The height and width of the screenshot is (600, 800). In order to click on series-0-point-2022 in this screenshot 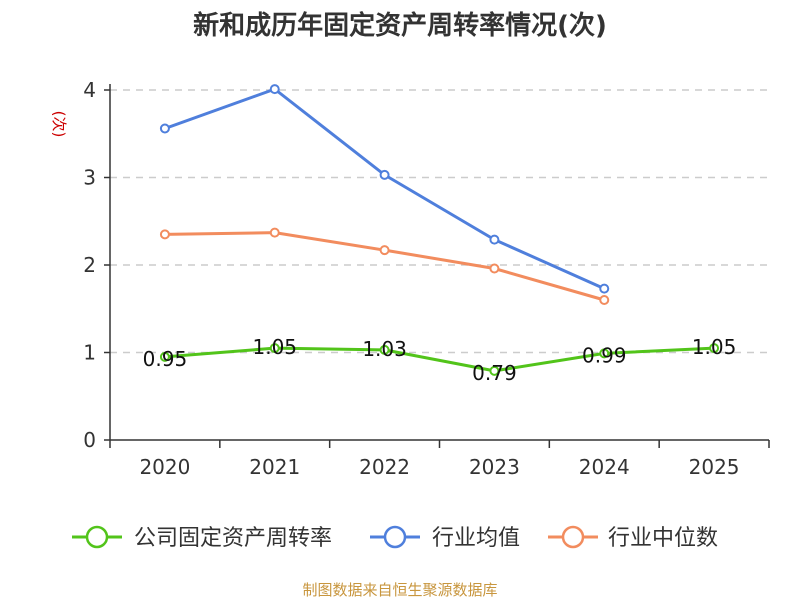, I will do `click(384, 349)`.